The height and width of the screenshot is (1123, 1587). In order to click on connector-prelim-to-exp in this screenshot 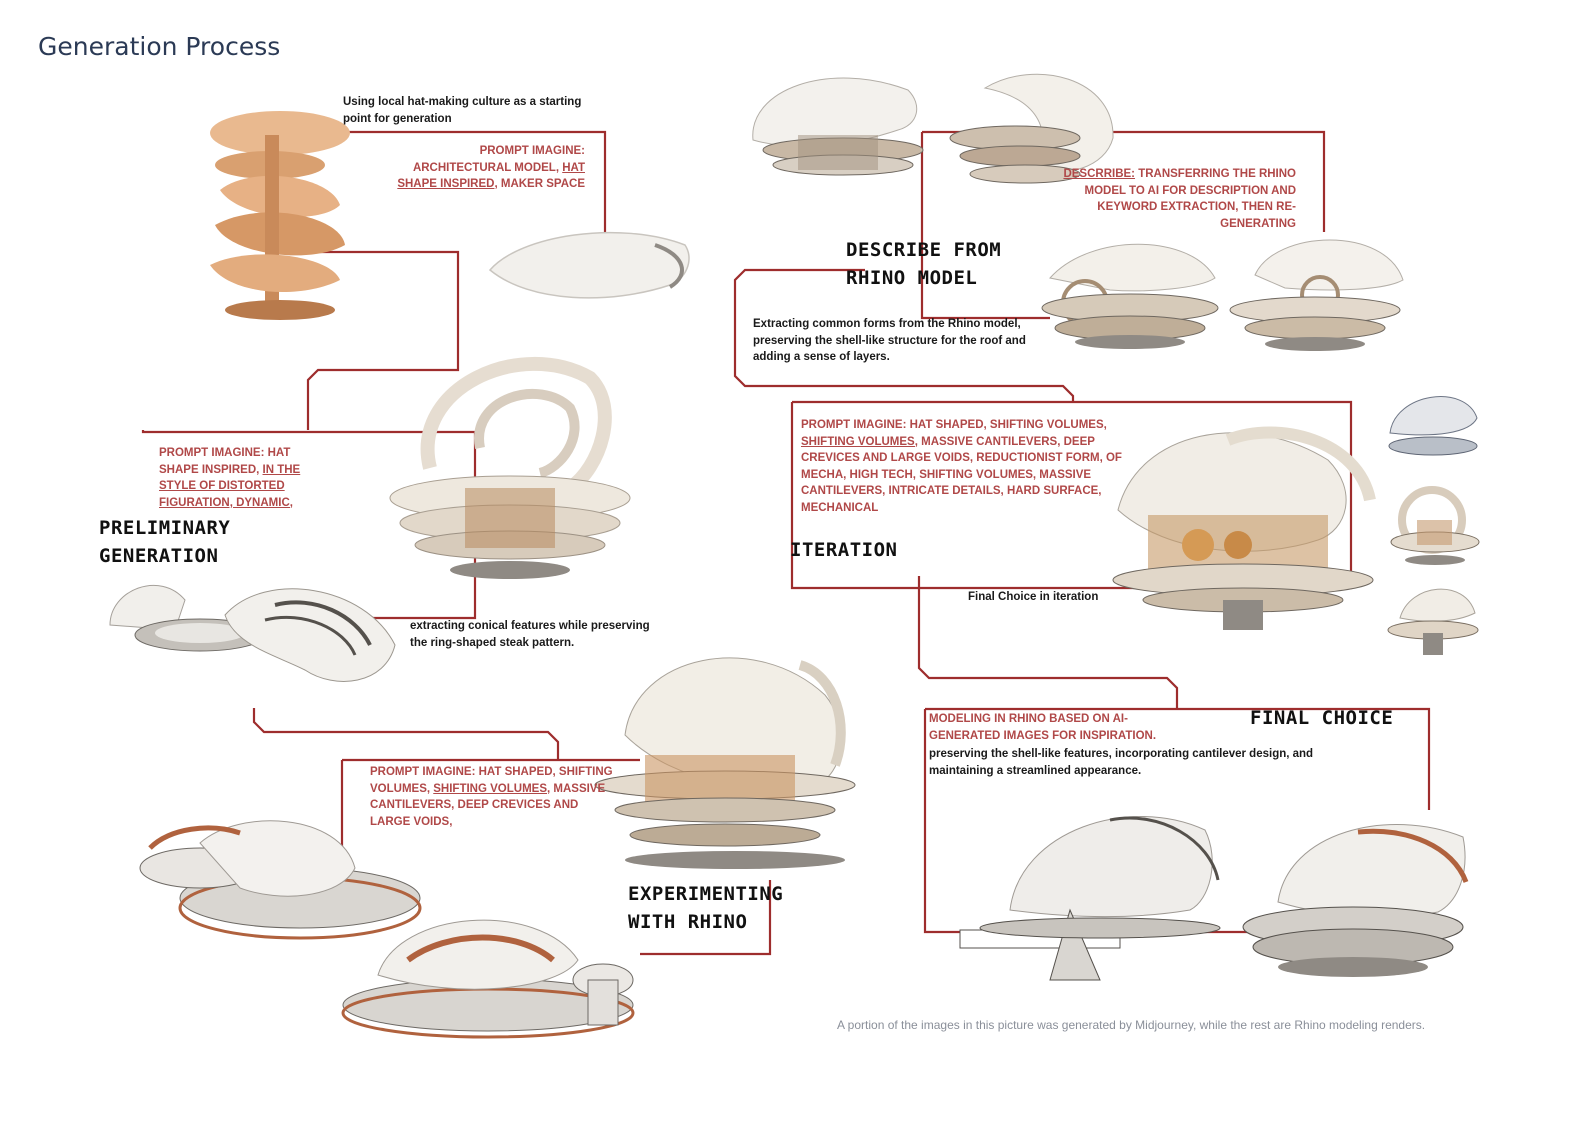, I will do `click(406, 734)`.